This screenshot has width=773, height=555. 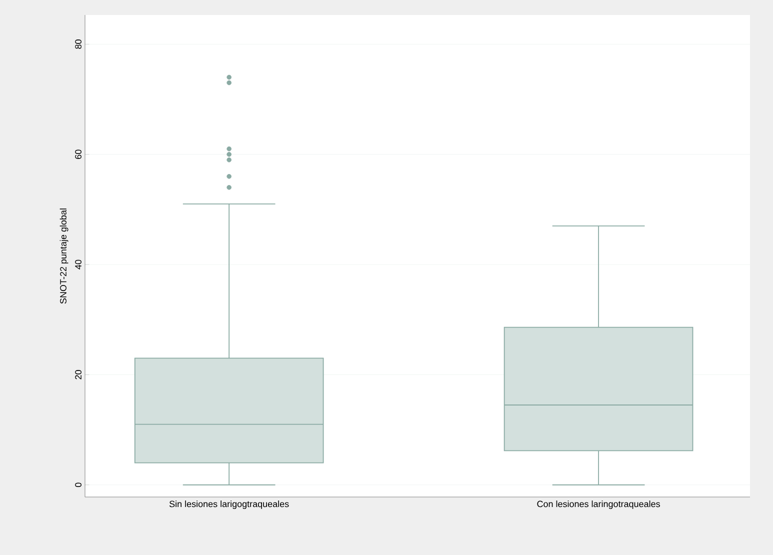 I want to click on y-tick-label: 0, so click(x=78, y=485).